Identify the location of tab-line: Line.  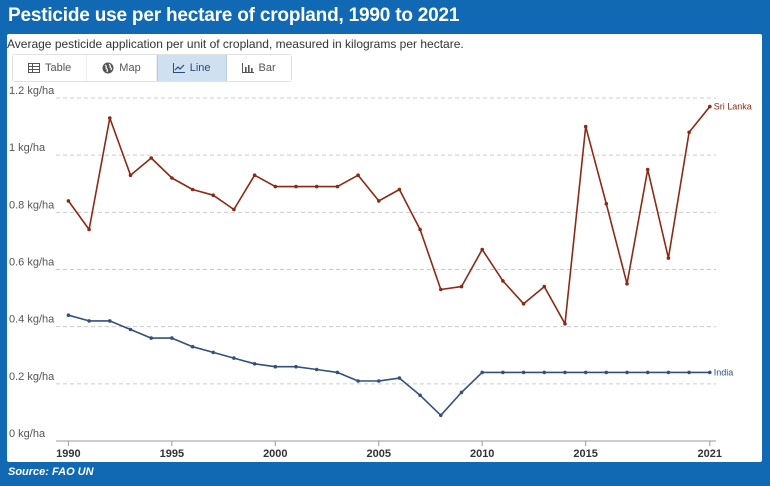
(191, 68).